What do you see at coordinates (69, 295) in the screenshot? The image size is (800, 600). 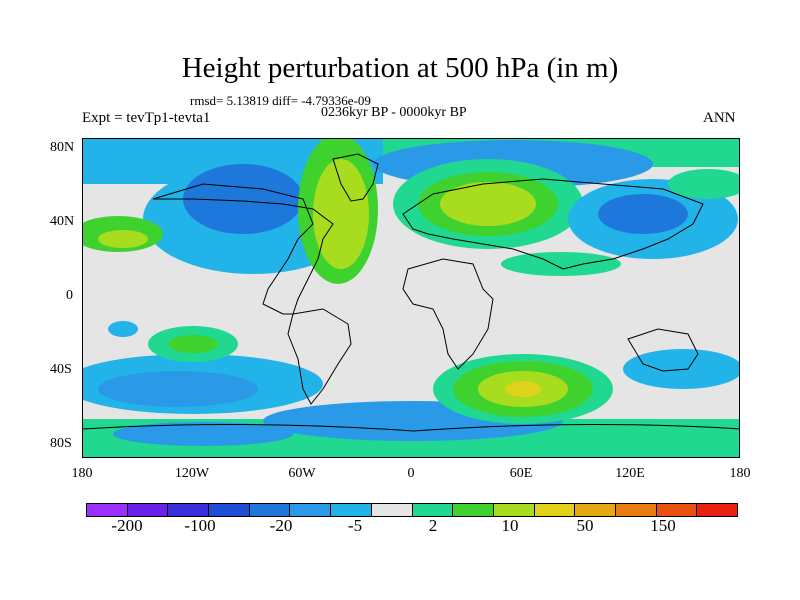 I see `lat-tick-label: 0` at bounding box center [69, 295].